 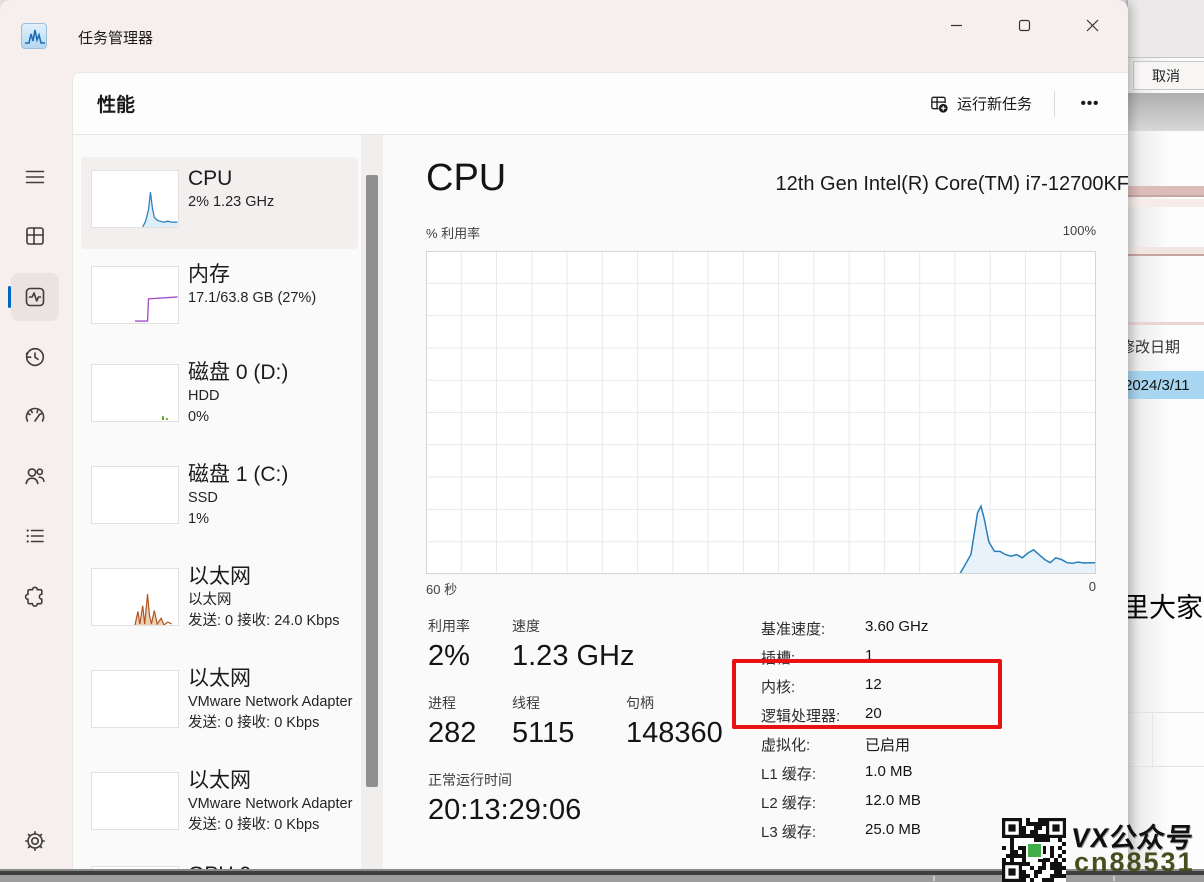 I want to click on watermark: VX公众号 cn88531, so click(x=1102, y=848).